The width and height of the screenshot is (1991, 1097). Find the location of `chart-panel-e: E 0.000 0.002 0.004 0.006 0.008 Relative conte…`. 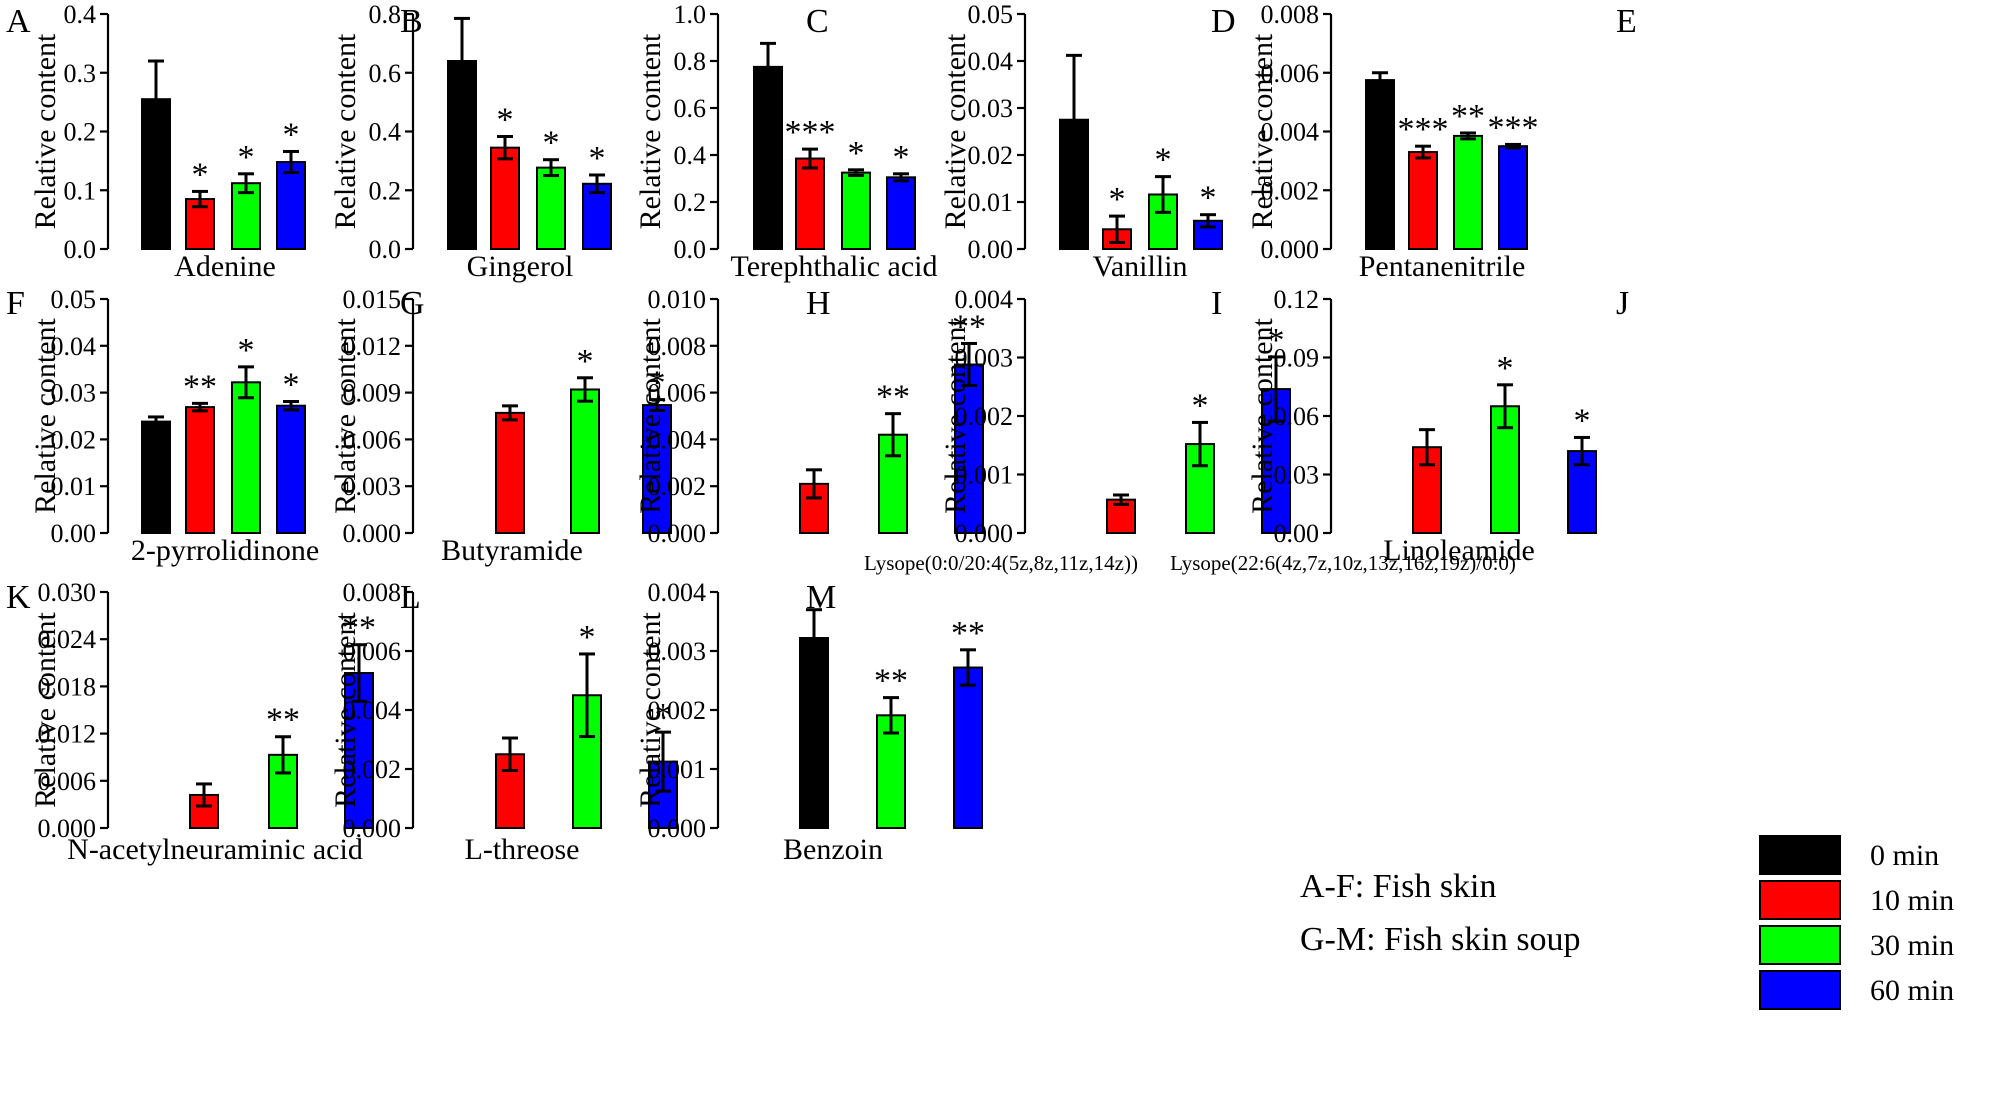

chart-panel-e: E 0.000 0.002 0.004 0.006 0.008 Relative conte… is located at coordinates (1441, 141).